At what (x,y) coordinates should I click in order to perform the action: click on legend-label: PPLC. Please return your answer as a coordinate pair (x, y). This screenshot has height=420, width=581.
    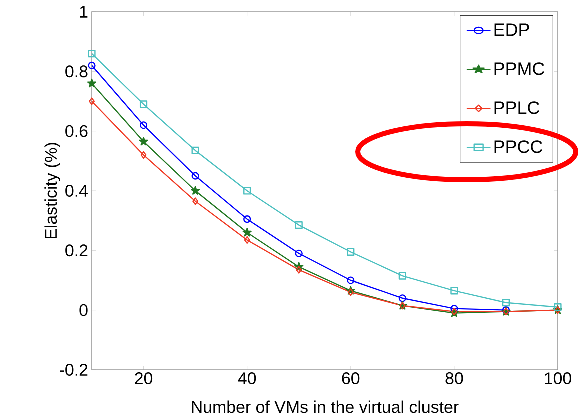
    Looking at the image, I should click on (517, 108).